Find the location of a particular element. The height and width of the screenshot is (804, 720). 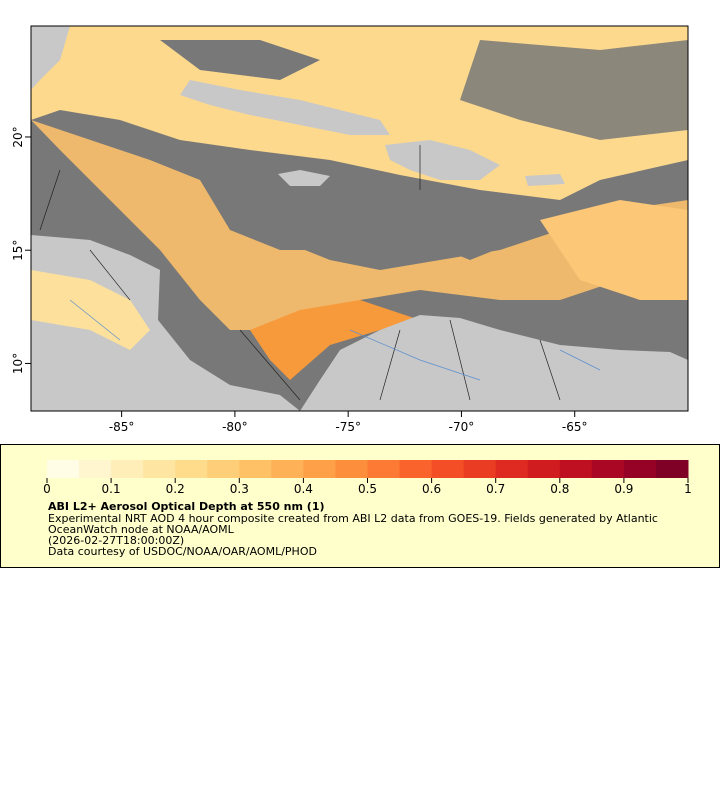

colorbar-tick-label: 0.4 is located at coordinates (303, 489).